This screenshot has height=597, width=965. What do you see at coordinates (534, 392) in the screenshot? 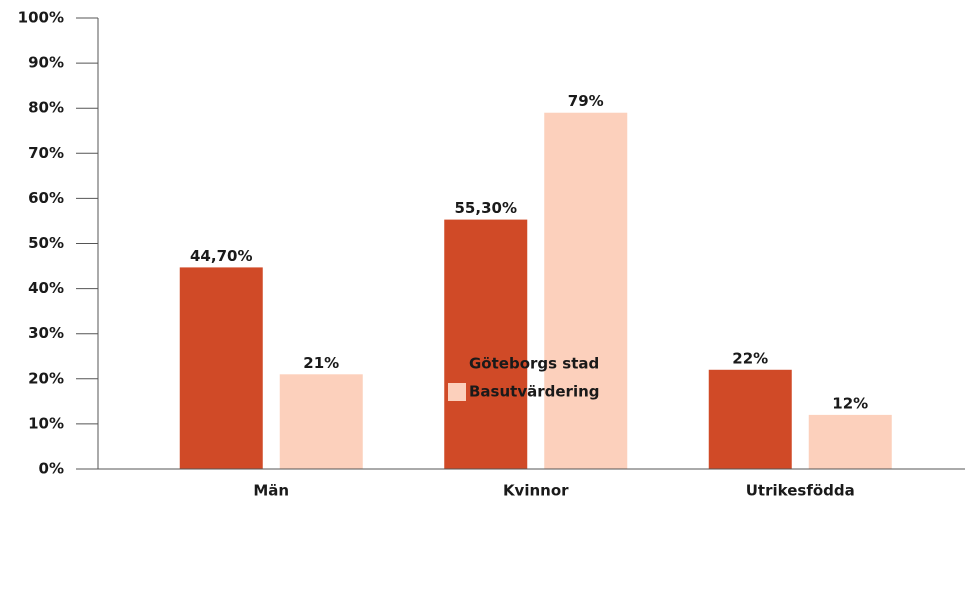
I see `legend-label: Basutvärdering` at bounding box center [534, 392].